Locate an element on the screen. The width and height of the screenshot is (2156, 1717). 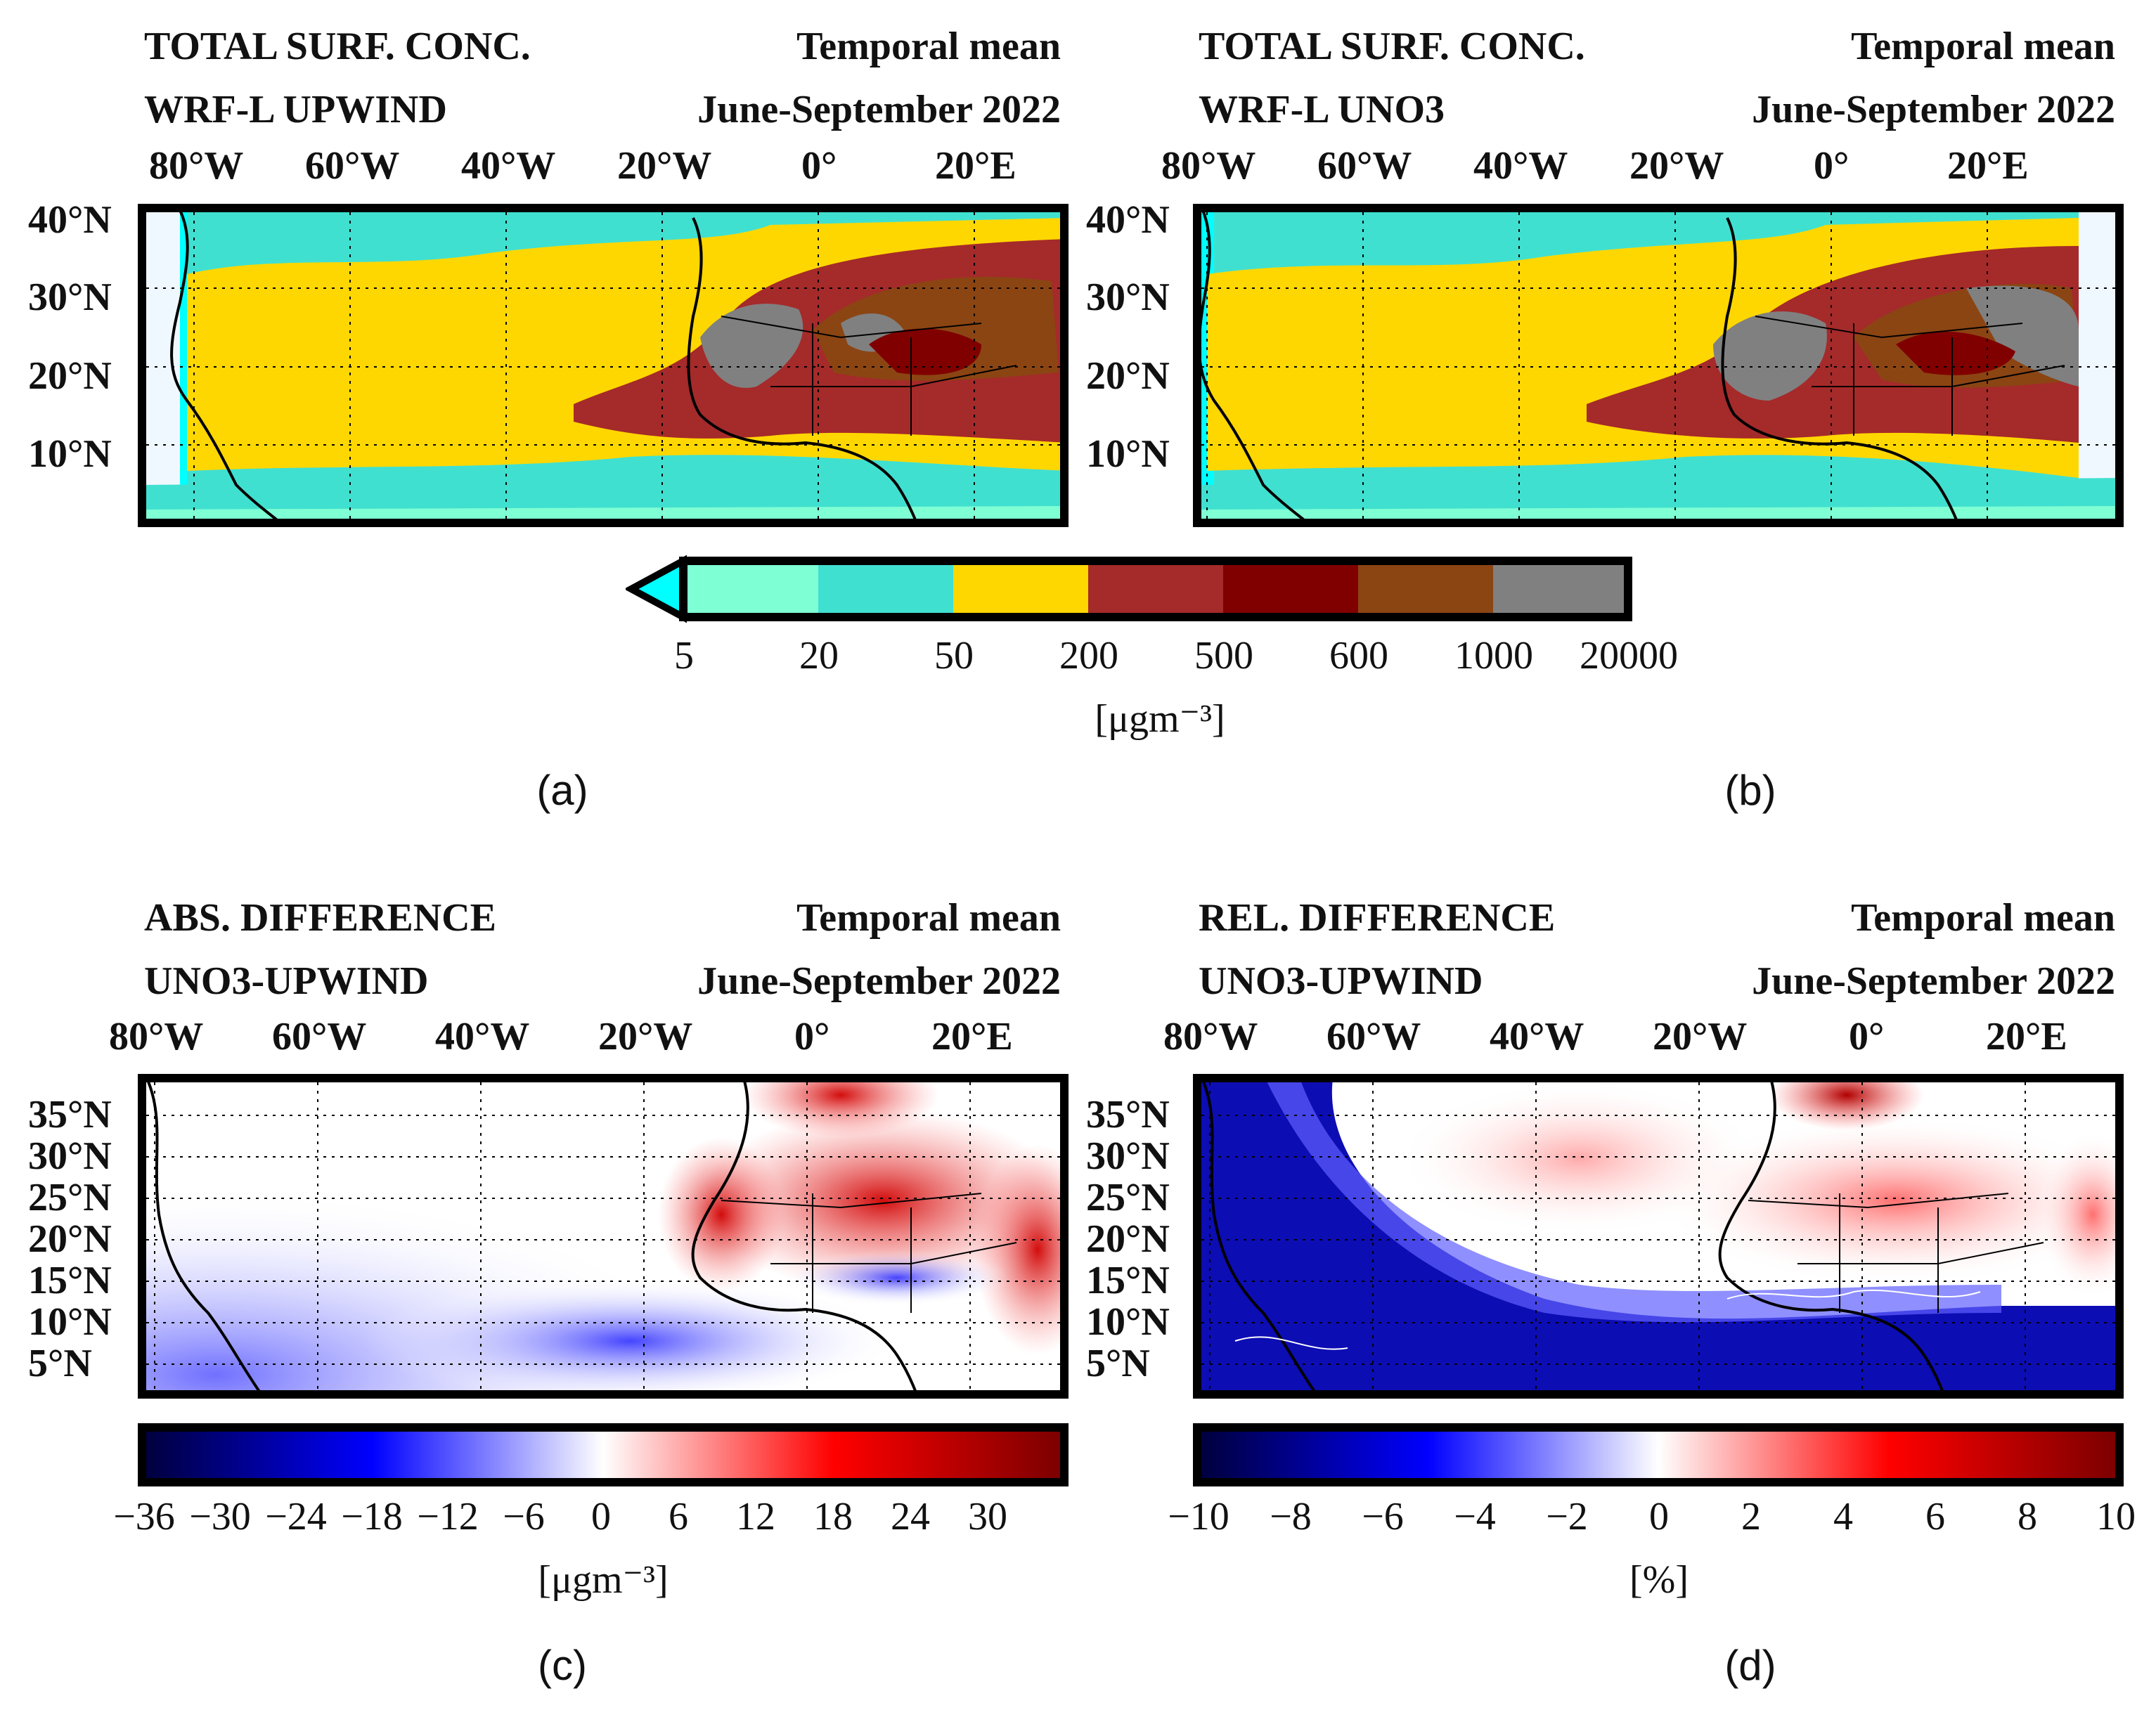
colorbar-c-tick: 30 is located at coordinates (987, 1516).